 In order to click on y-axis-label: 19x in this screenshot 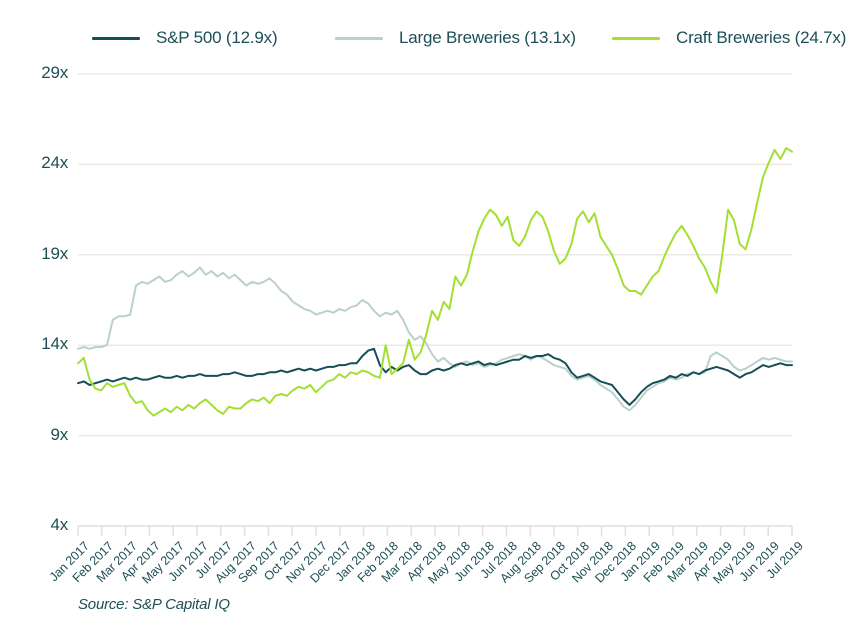, I will do `click(54, 253)`.